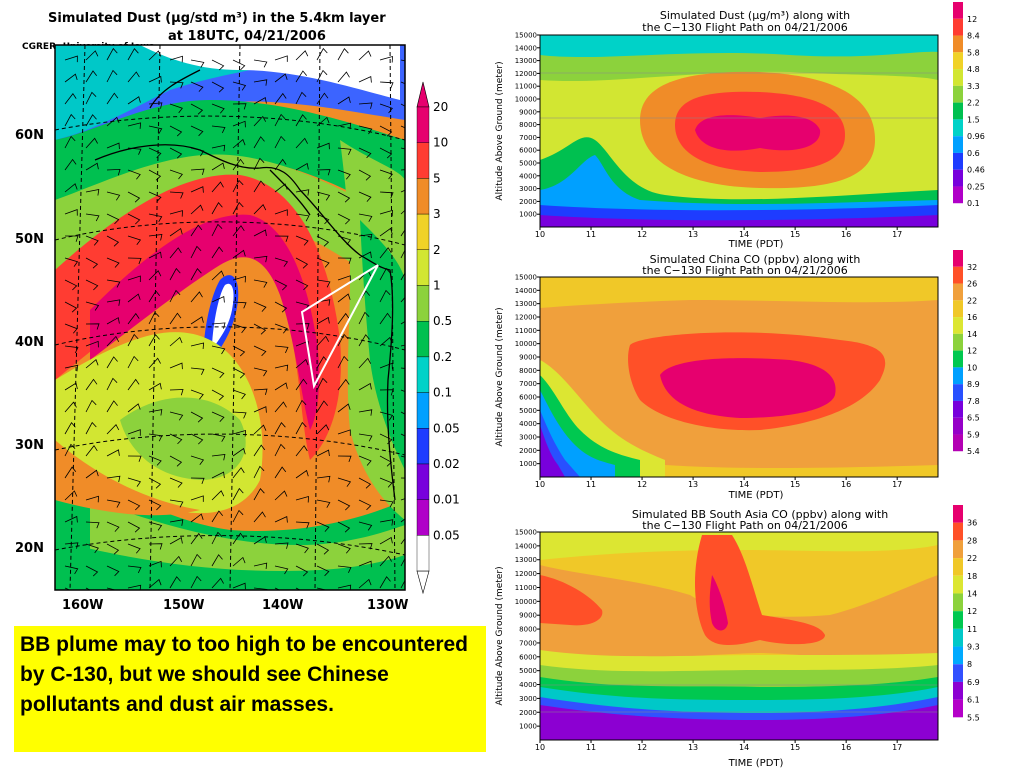  What do you see at coordinates (29, 135) in the screenshot?
I see `lat-label-60n: 60N` at bounding box center [29, 135].